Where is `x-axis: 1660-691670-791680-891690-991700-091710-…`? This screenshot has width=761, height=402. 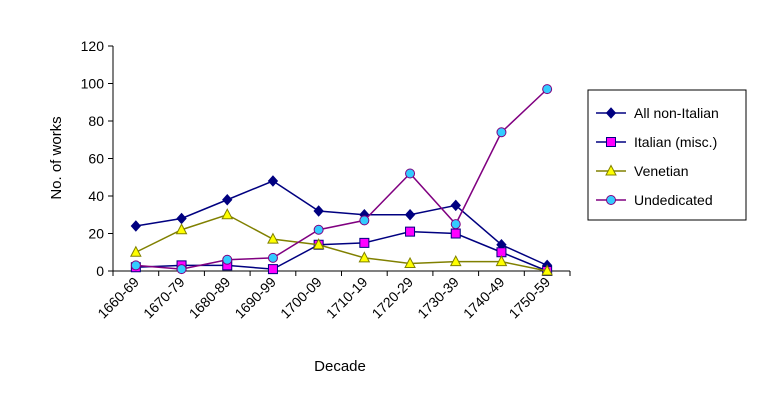 x-axis: 1660-691670-791680-891690-991700-091710-… is located at coordinates (332, 296).